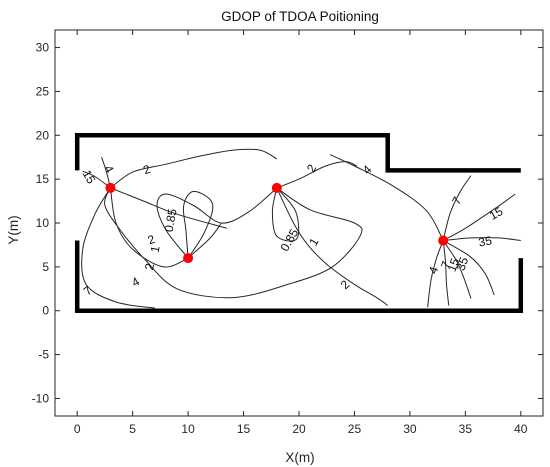  Describe the element at coordinates (43, 223) in the screenshot. I see `y-tick-label: 10` at that location.